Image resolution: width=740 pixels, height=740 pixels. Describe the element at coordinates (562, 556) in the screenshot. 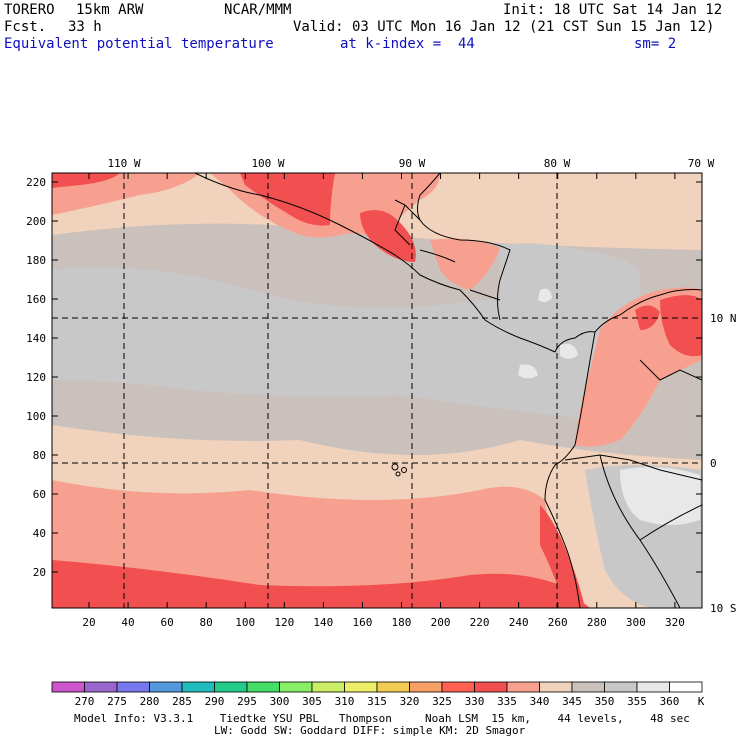

I see `peru-coast-red` at that location.